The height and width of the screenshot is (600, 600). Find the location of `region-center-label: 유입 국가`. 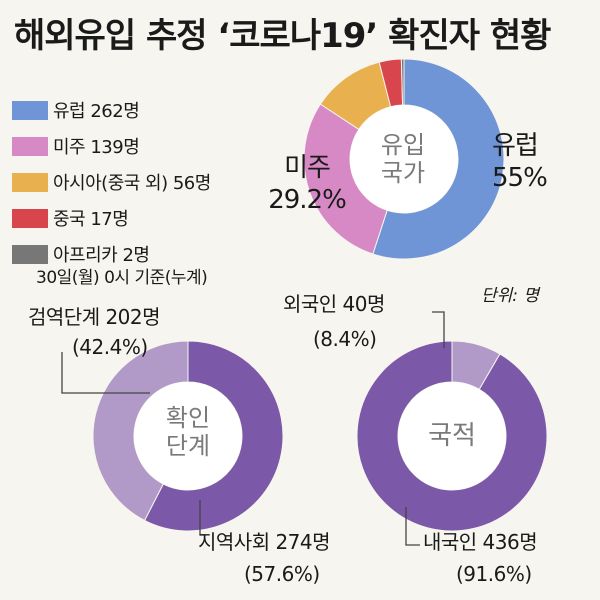

region-center-label: 유입 국가 is located at coordinates (403, 159).